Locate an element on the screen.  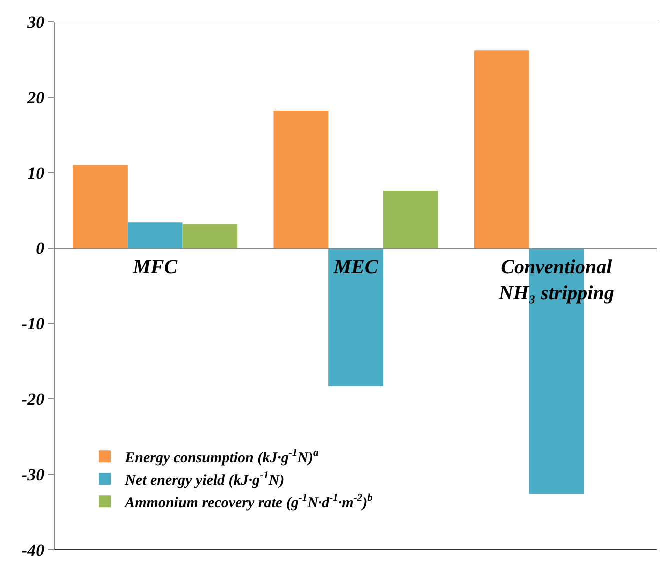
x-tick-label: MEC is located at coordinates (355, 267).